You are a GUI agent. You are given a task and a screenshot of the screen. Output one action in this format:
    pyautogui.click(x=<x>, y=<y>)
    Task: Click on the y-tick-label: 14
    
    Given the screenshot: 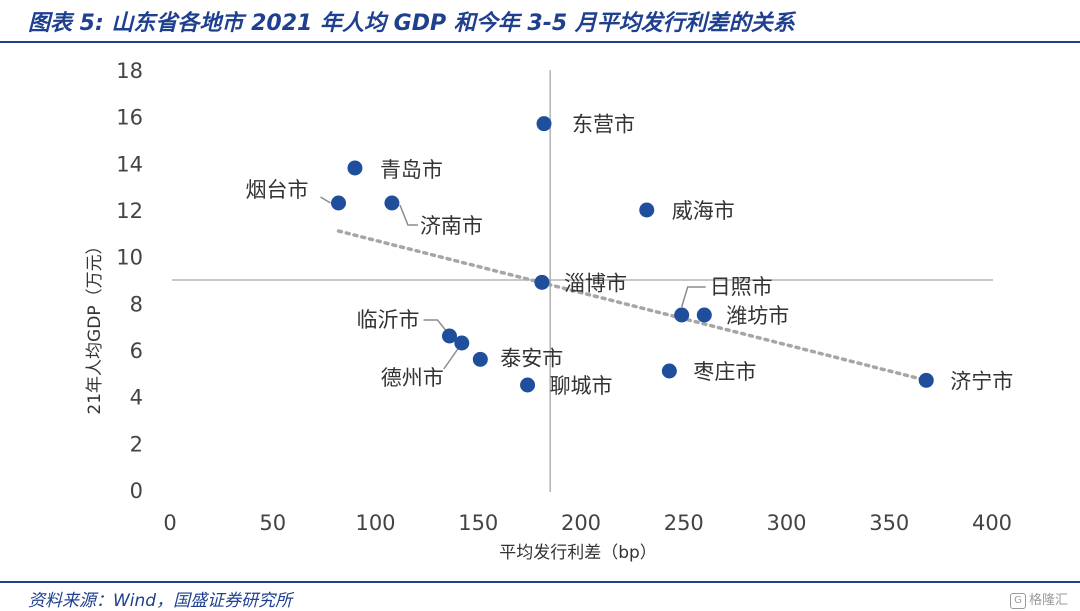 What is the action you would take?
    pyautogui.click(x=129, y=164)
    